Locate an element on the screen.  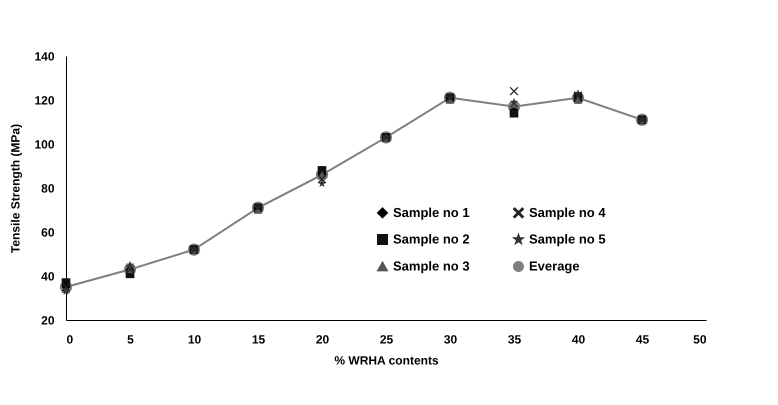
x-tick-label: 10 is located at coordinates (195, 339).